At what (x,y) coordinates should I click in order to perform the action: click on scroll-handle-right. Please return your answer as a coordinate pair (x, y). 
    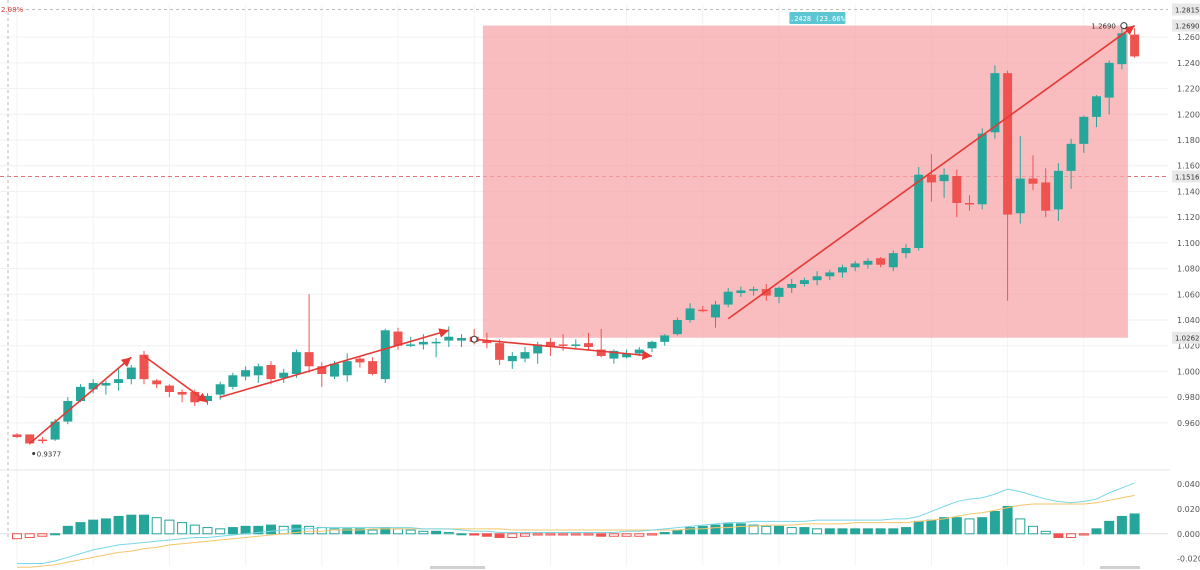
    Looking at the image, I should click on (1120, 567).